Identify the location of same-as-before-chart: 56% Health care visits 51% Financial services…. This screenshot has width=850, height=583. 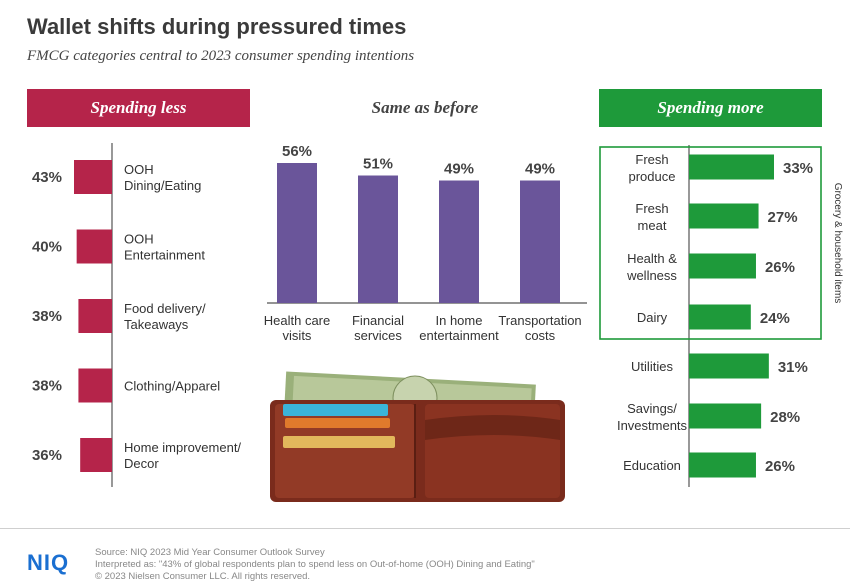
(425, 243).